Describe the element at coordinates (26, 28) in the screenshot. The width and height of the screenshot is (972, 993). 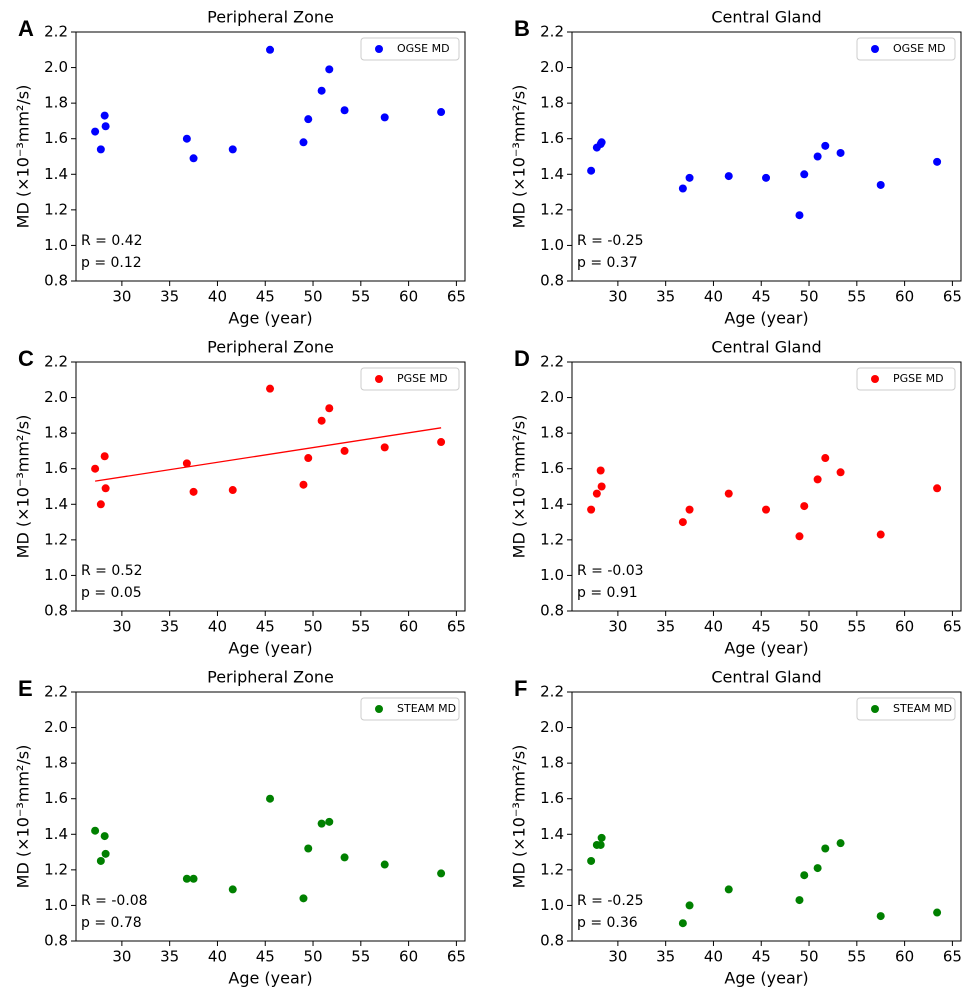
I see `panel-label: A` at that location.